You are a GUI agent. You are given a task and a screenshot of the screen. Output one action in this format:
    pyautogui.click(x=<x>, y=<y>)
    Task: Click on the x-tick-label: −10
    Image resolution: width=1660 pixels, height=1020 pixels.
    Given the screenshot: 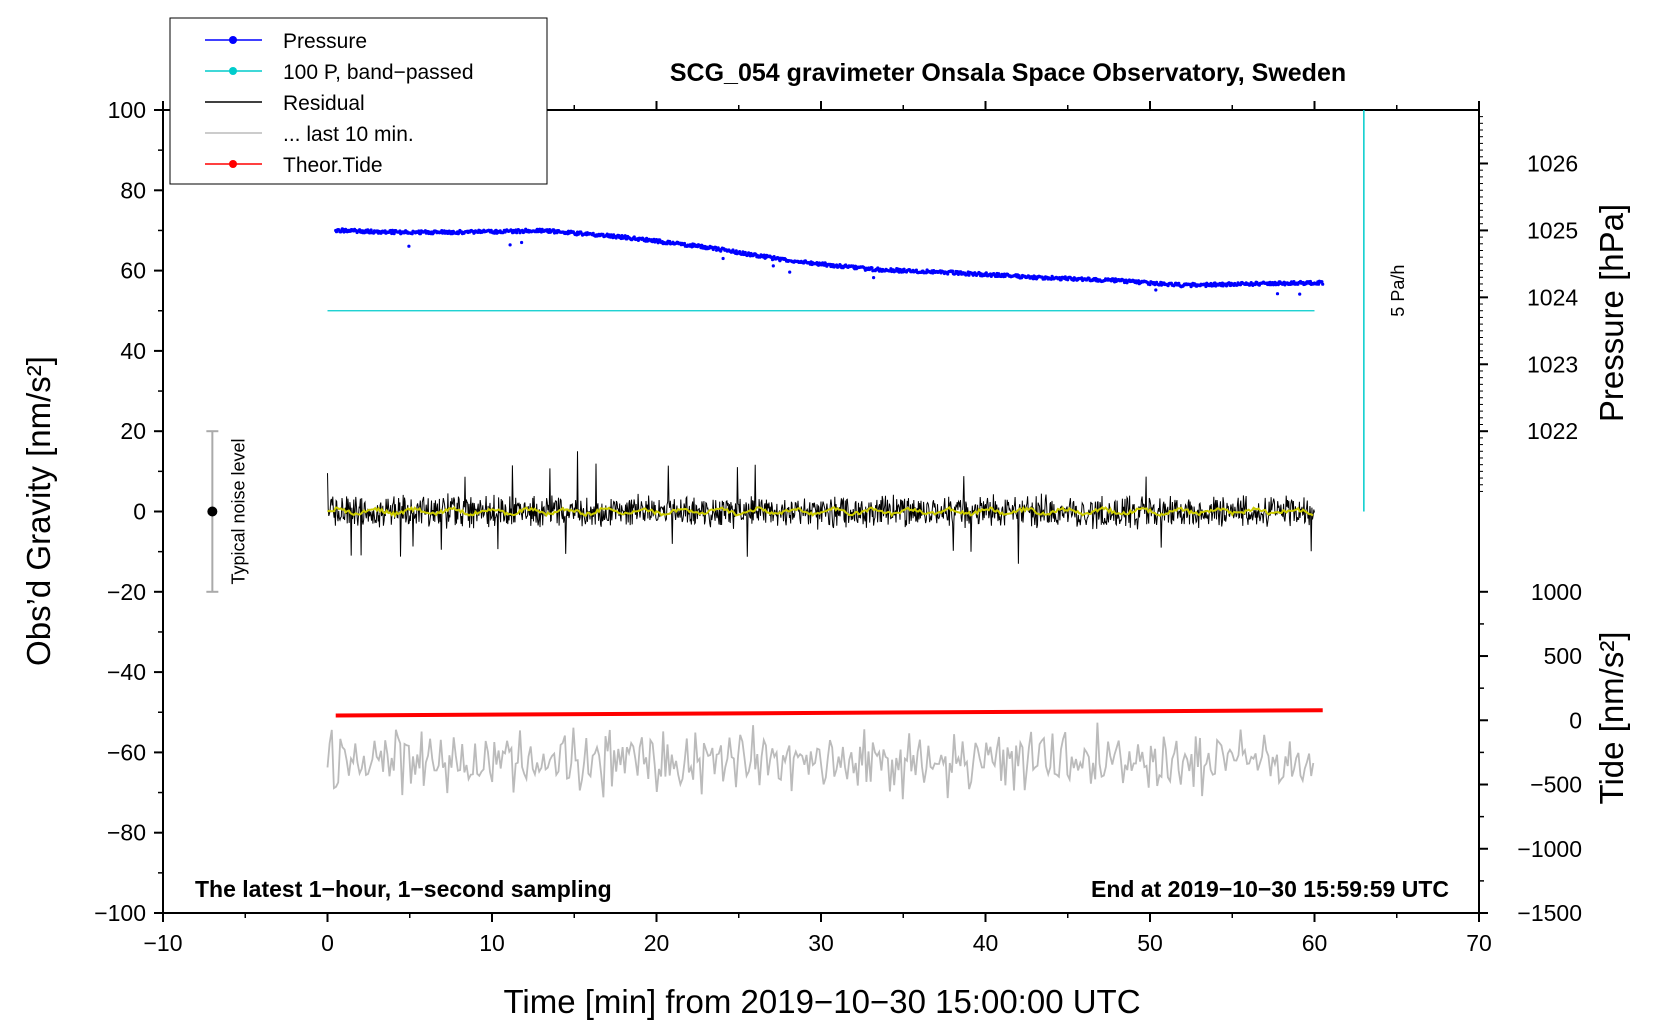 What is the action you would take?
    pyautogui.click(x=162, y=943)
    